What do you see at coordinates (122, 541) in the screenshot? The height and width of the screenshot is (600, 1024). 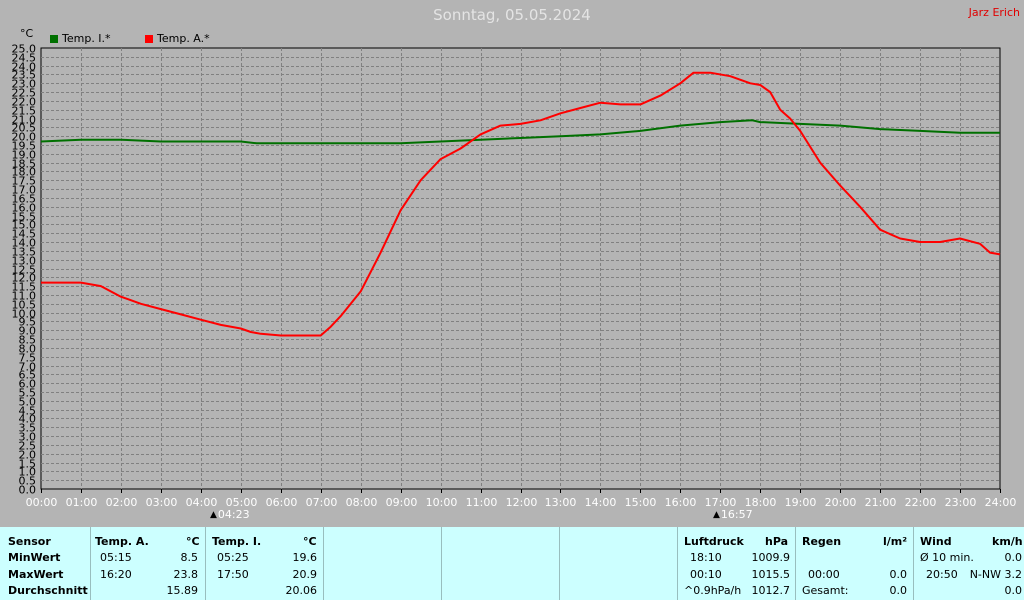 I see `temp-a-header: Temp. A.` at bounding box center [122, 541].